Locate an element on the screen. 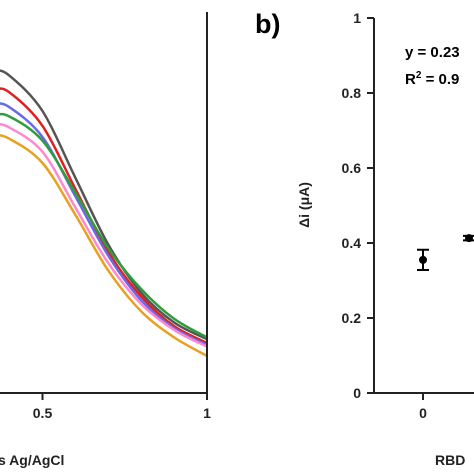 The width and height of the screenshot is (474, 474). panel-b-y-axis-title: Δi (μA) is located at coordinates (304, 205).